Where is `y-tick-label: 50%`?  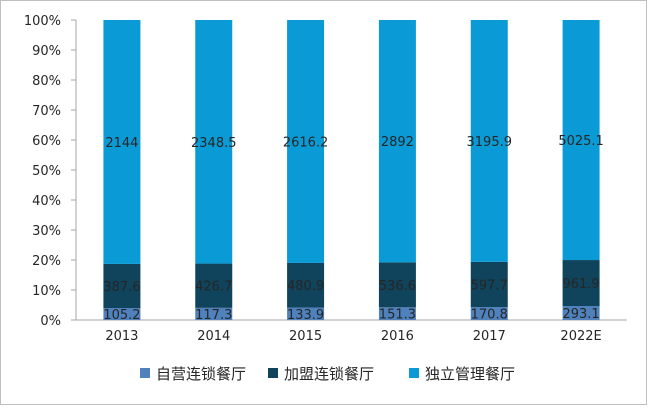
y-tick-label: 50% is located at coordinates (46, 171).